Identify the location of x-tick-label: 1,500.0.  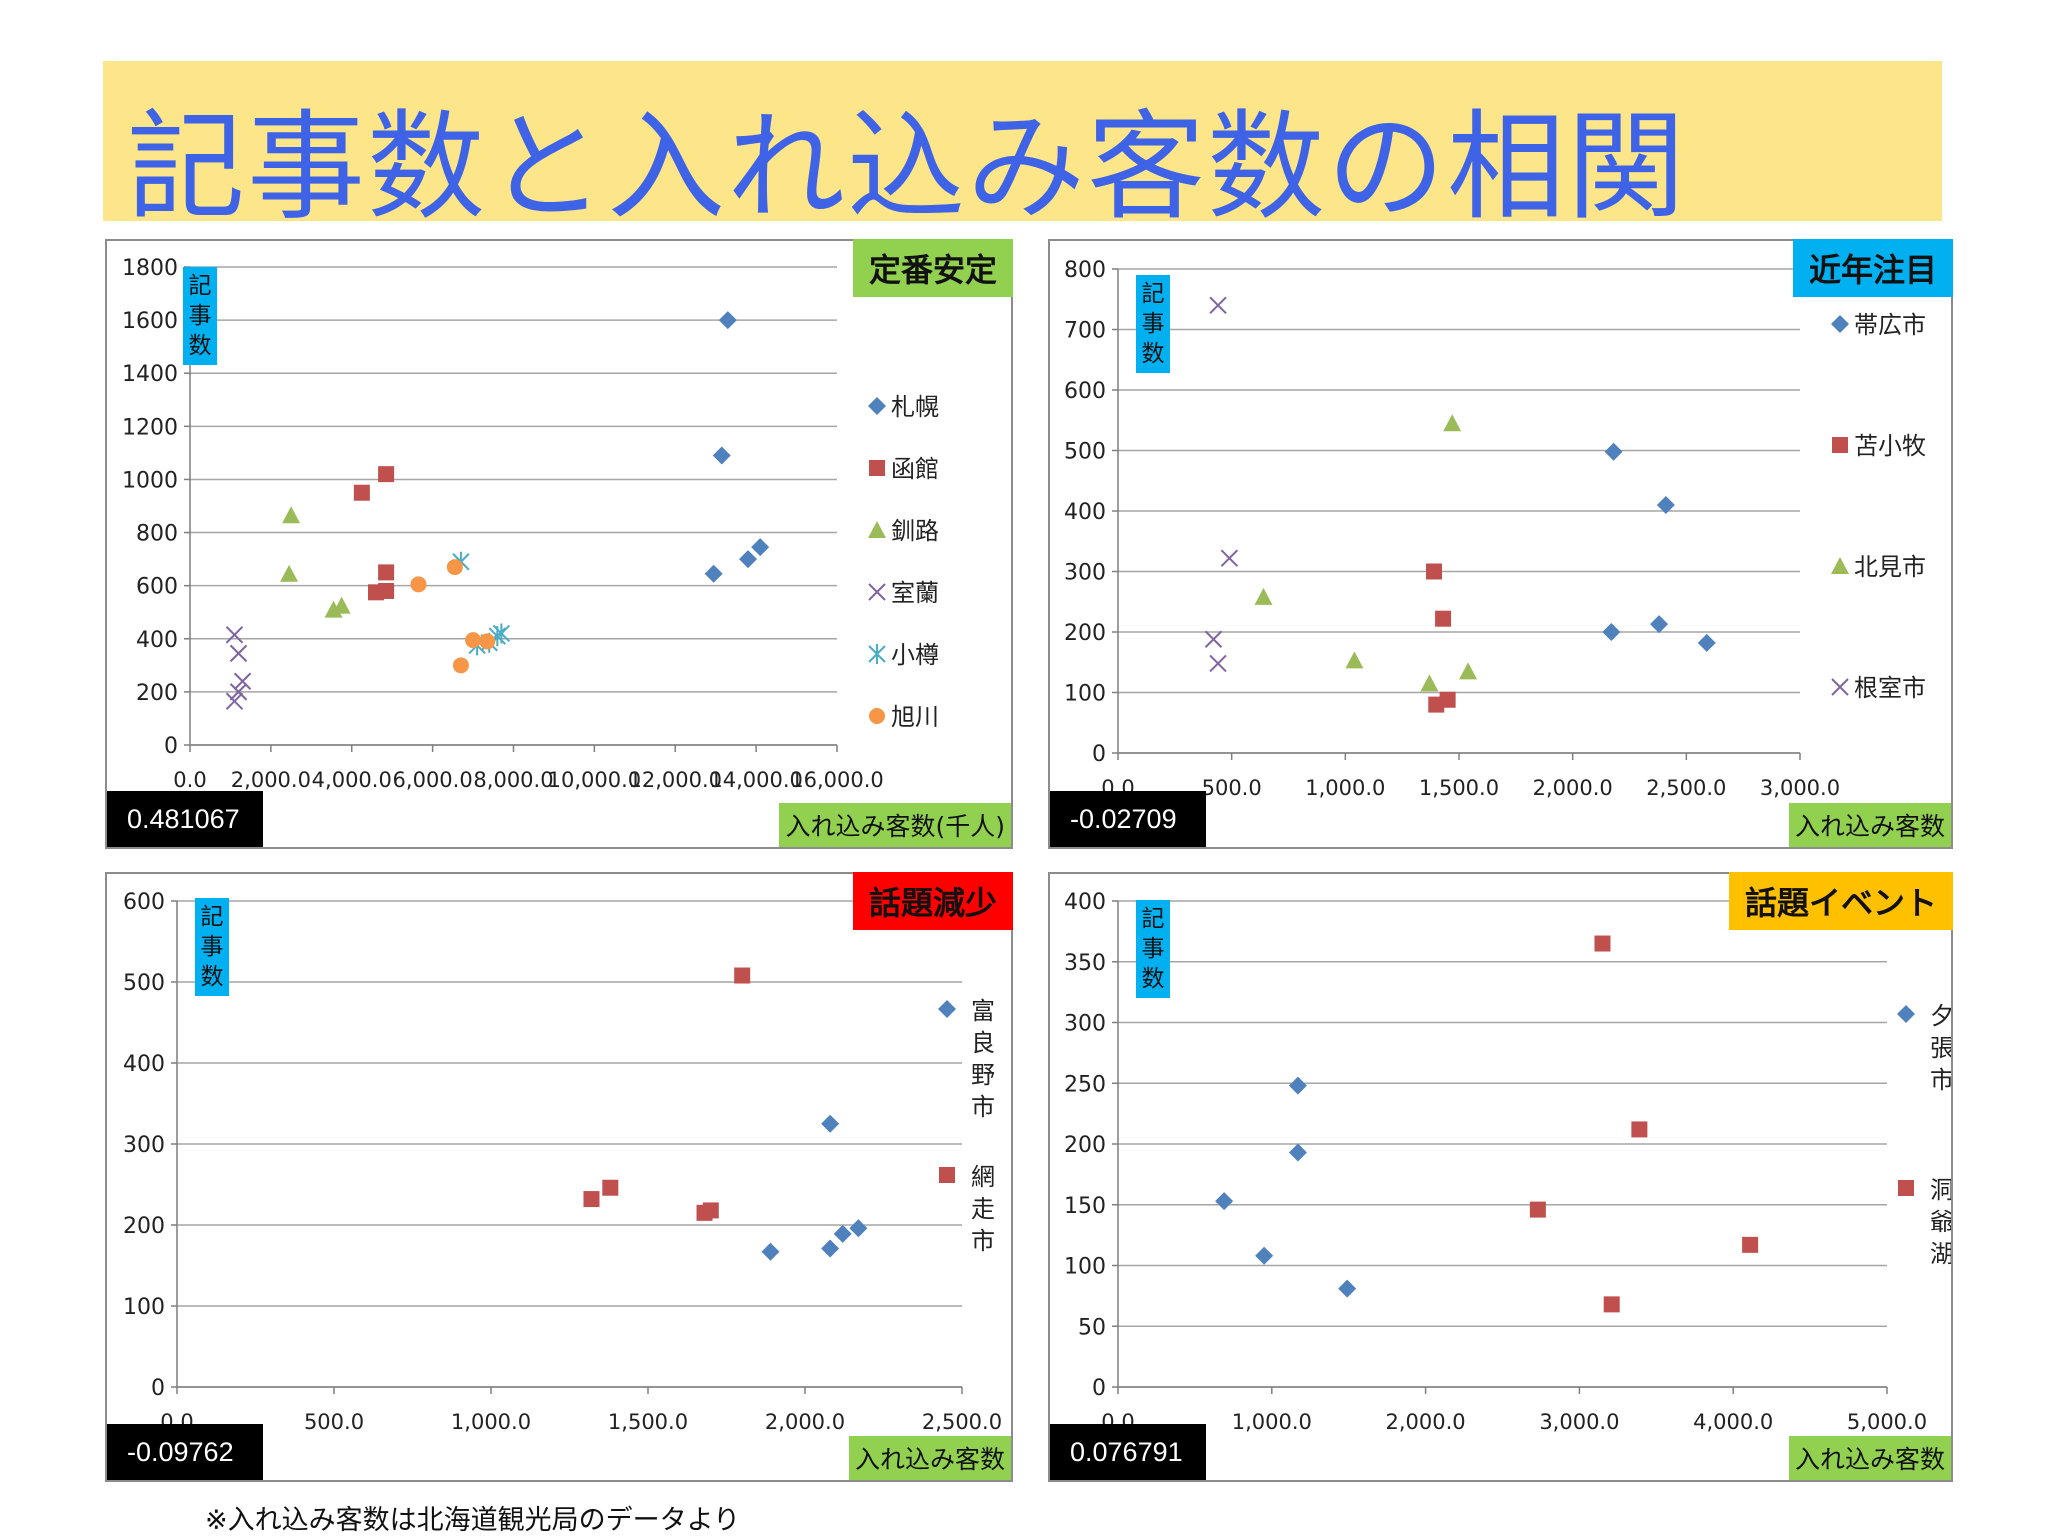
(1459, 788).